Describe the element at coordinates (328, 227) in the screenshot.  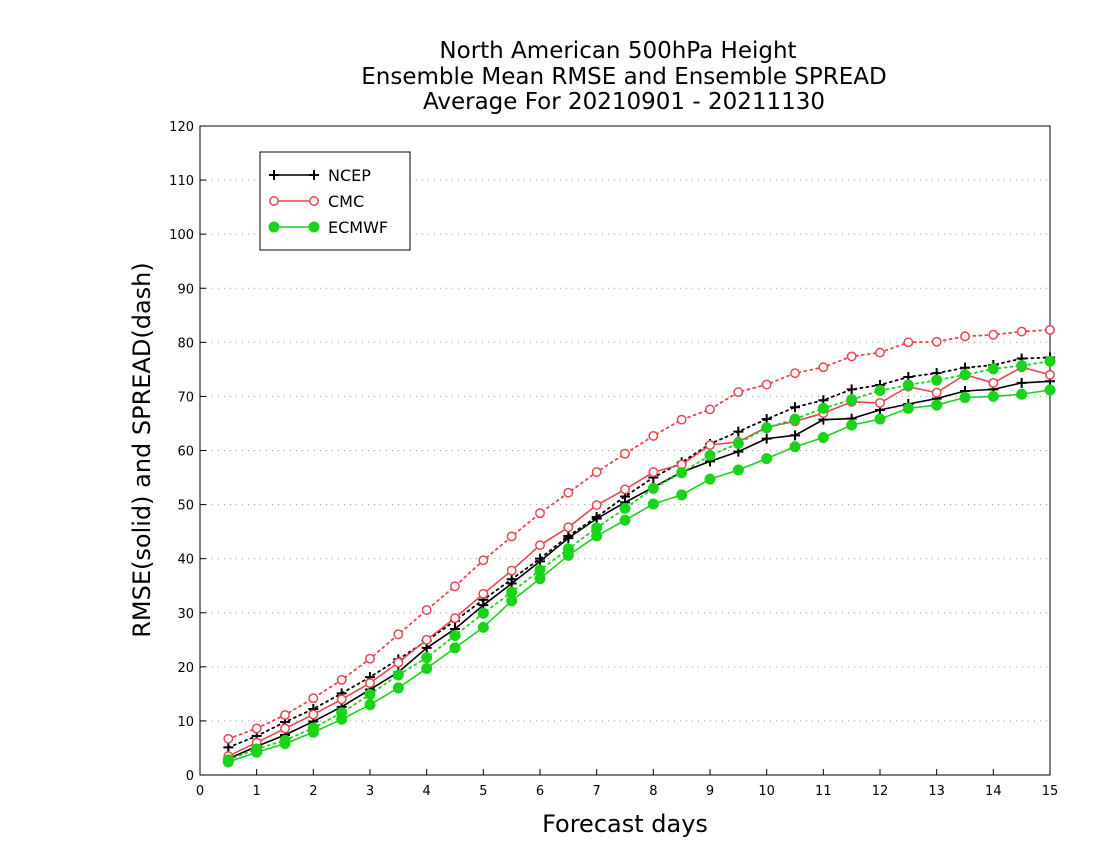
I see `legend-item-ecmwf: ECMWF` at that location.